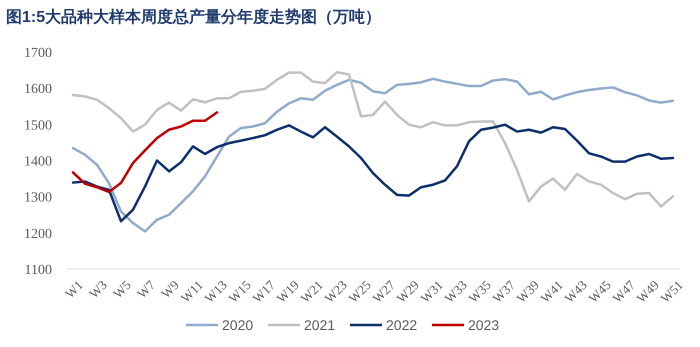  I want to click on x-tick-label: W3, so click(98, 289).